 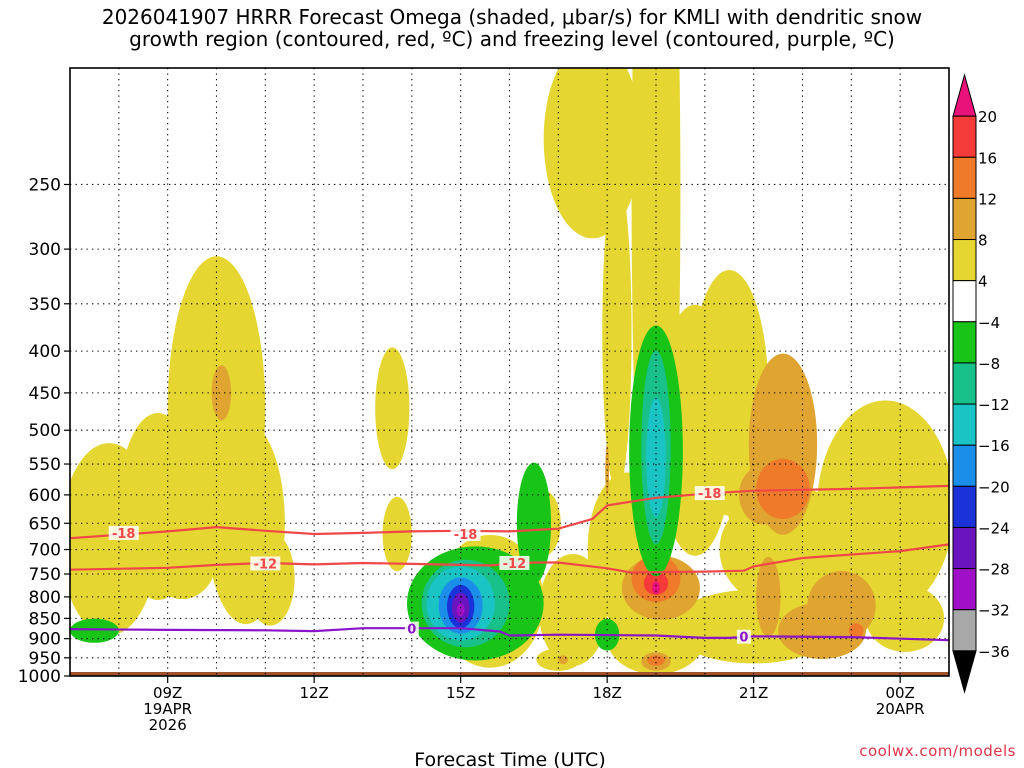 I want to click on y-tick-label: 950, so click(x=45, y=659).